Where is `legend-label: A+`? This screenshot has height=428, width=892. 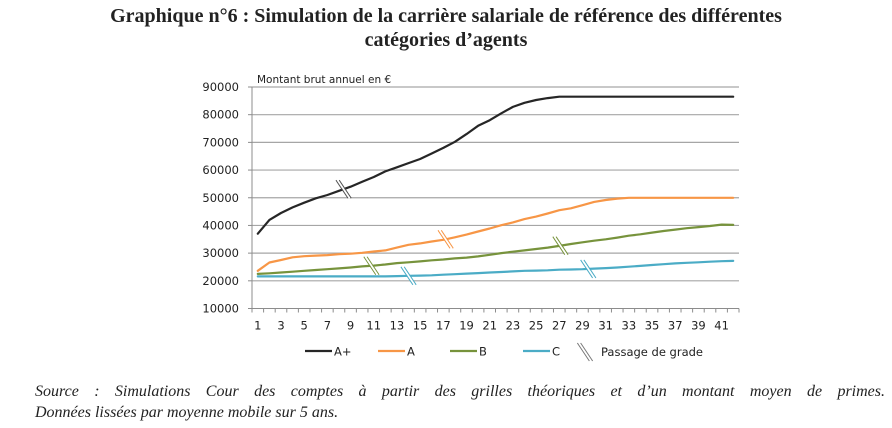
legend-label: A+ is located at coordinates (343, 352).